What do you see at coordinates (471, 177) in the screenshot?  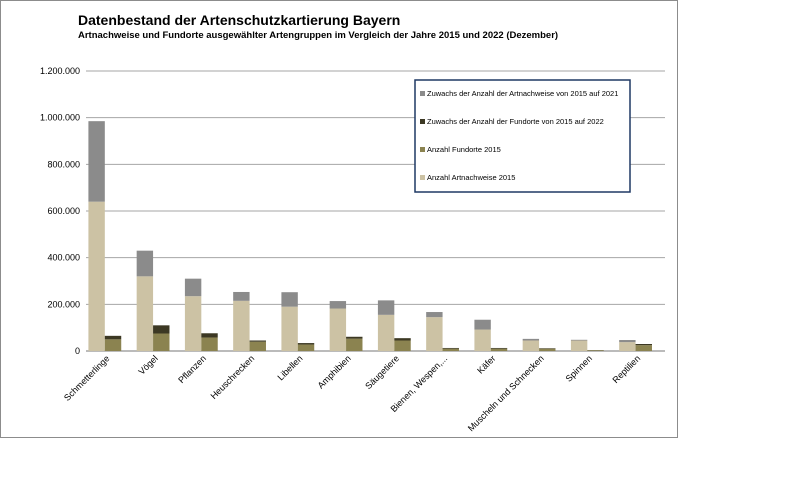 I see `legend-label: Anzahl Artnachweise 2015` at bounding box center [471, 177].